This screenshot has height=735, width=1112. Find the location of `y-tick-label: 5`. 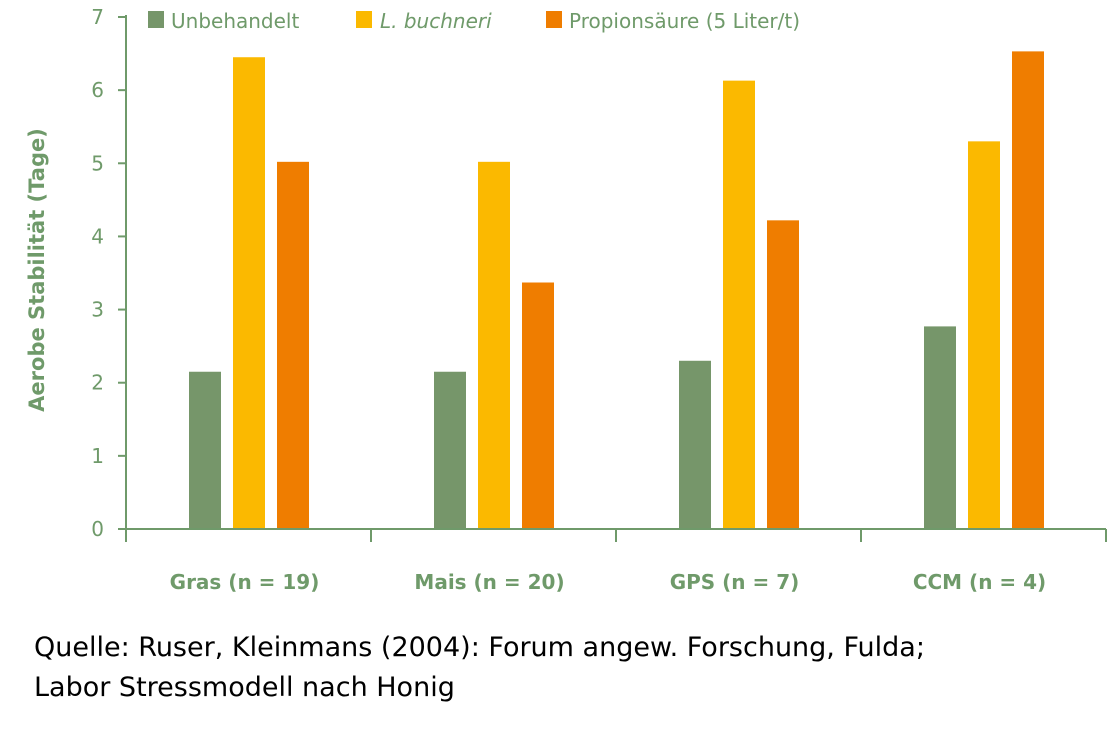

y-tick-label: 5 is located at coordinates (97, 163).